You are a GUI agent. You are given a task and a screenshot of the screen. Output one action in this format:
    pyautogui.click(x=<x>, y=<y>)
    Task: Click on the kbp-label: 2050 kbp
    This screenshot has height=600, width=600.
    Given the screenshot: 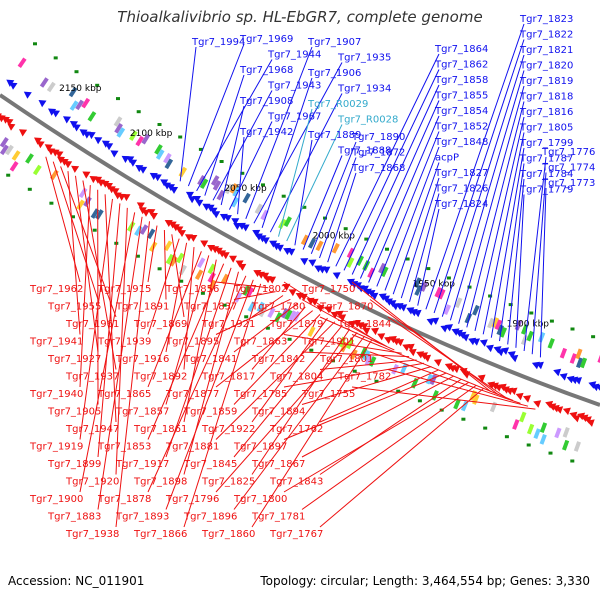 What is the action you would take?
    pyautogui.click(x=245, y=189)
    